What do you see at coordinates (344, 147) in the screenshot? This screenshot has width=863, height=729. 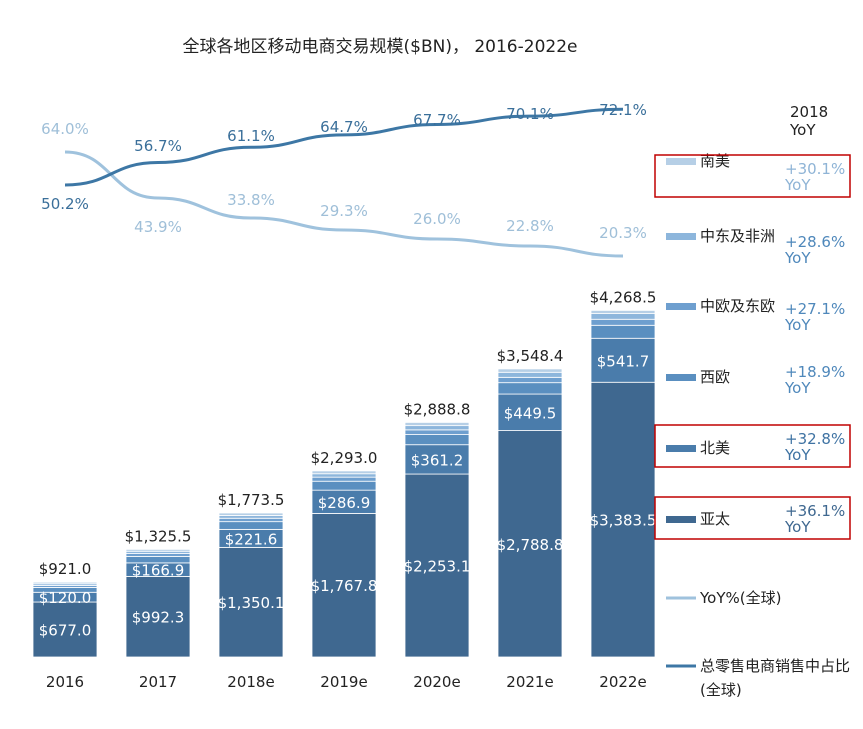 I see `line-share-global` at bounding box center [344, 147].